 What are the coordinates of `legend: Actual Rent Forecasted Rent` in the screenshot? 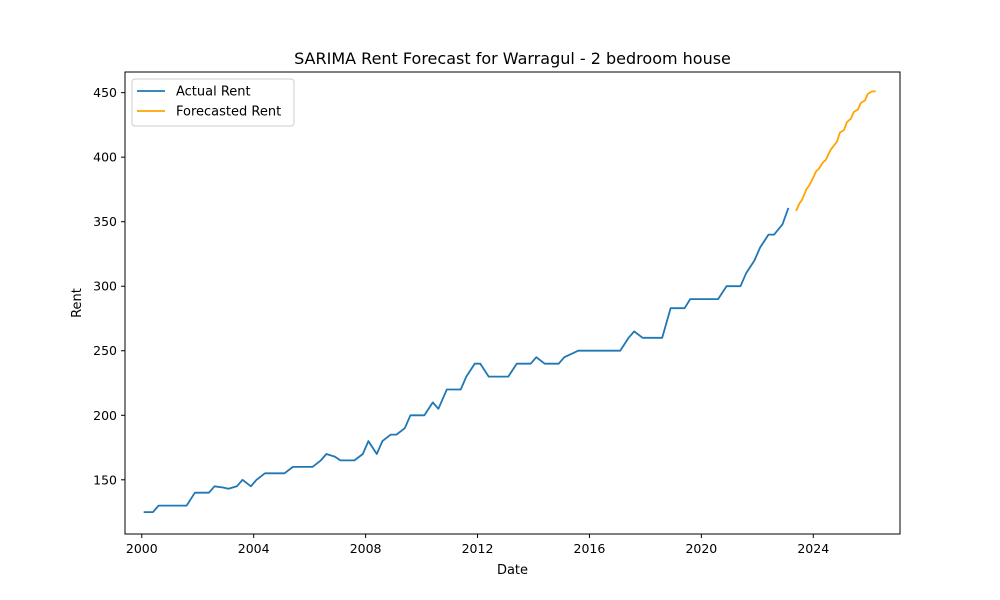 It's located at (213, 102).